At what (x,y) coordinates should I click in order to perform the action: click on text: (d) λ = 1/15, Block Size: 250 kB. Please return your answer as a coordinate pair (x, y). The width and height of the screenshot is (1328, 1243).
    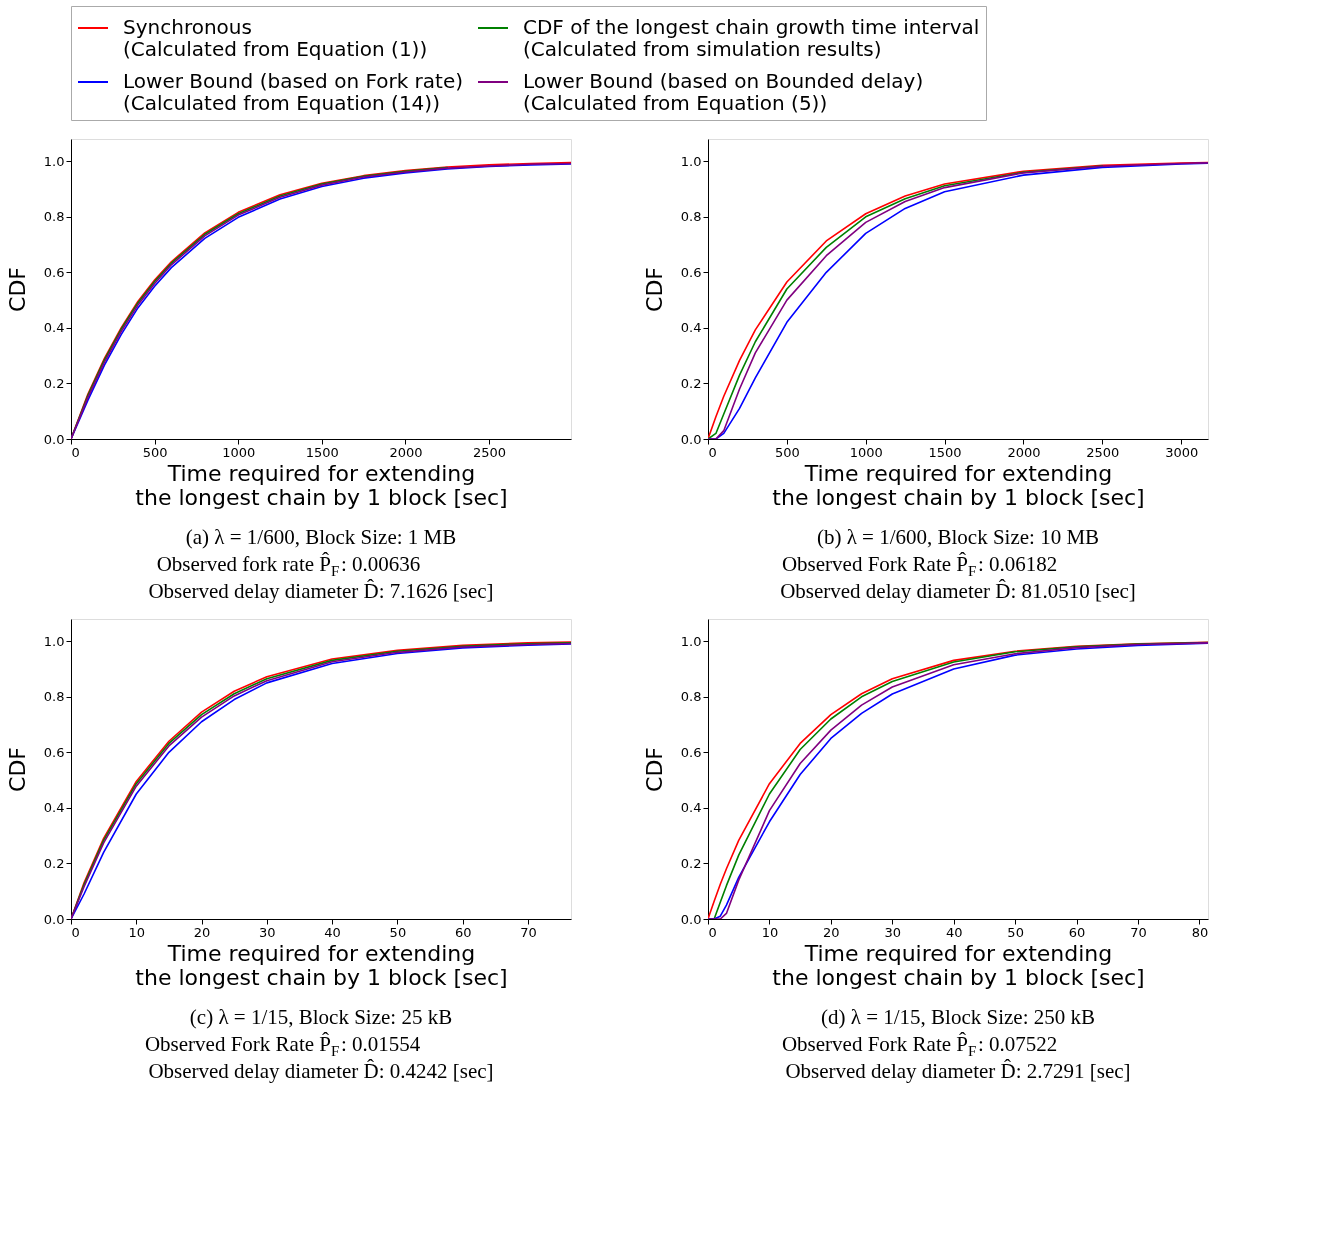
    Looking at the image, I should click on (958, 1017).